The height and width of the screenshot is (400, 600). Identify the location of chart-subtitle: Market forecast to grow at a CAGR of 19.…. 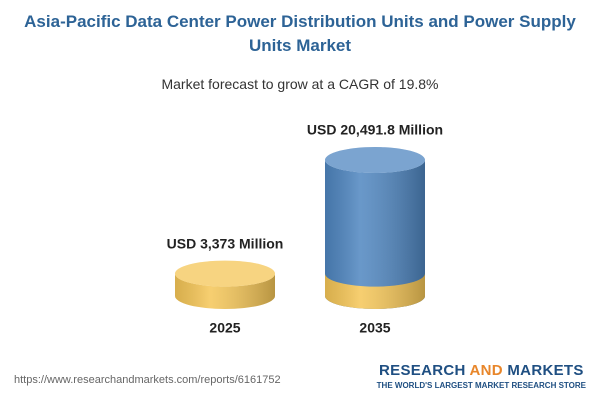
(300, 84).